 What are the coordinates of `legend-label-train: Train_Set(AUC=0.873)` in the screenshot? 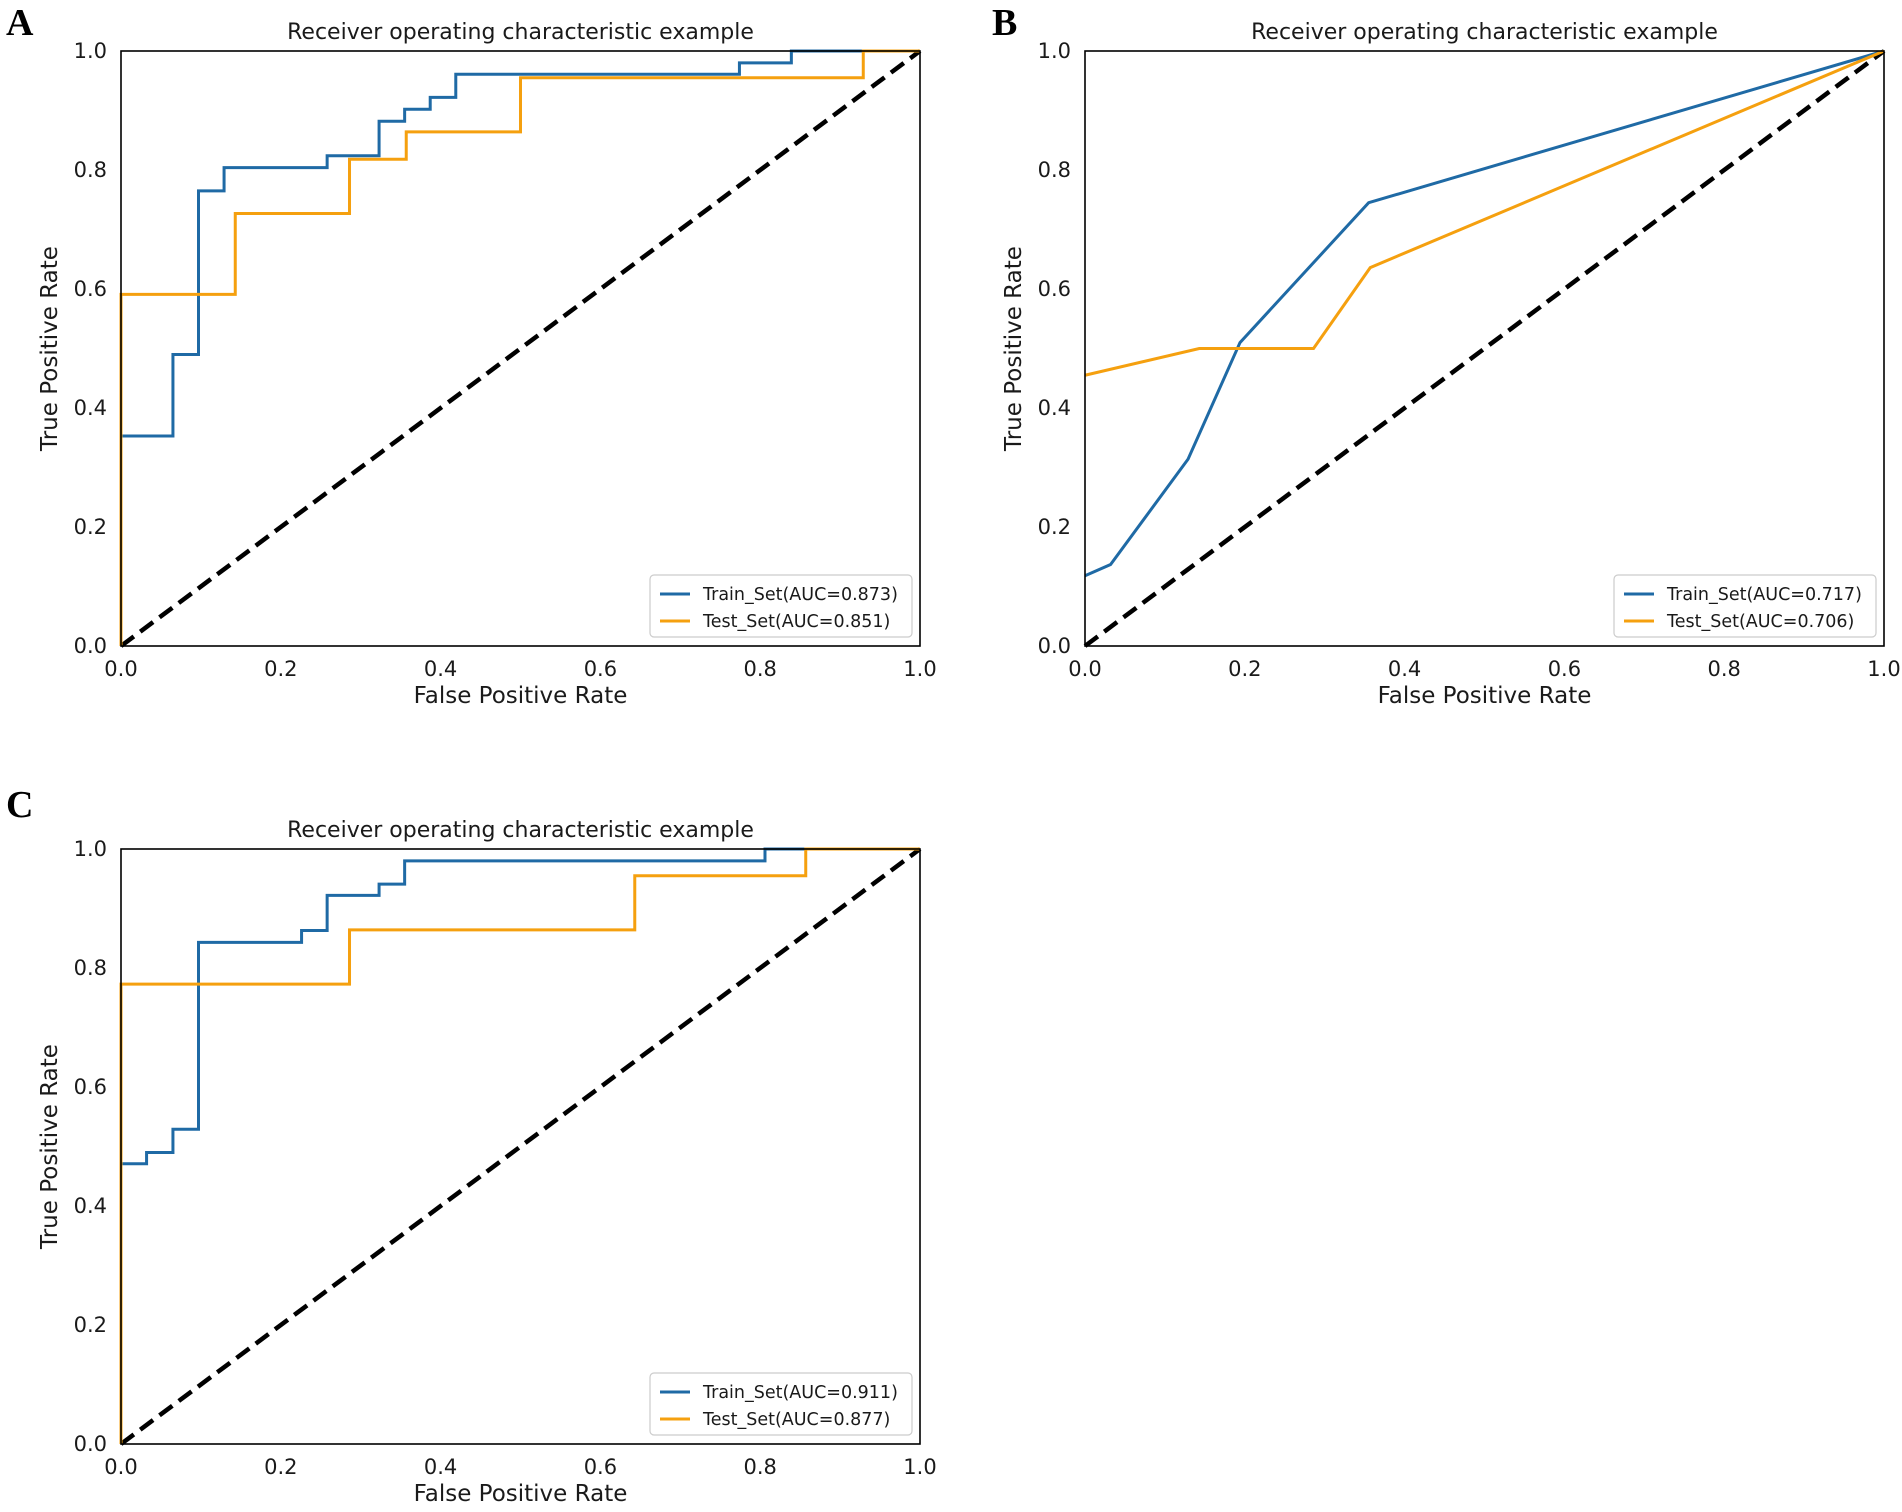 It's located at (800, 595).